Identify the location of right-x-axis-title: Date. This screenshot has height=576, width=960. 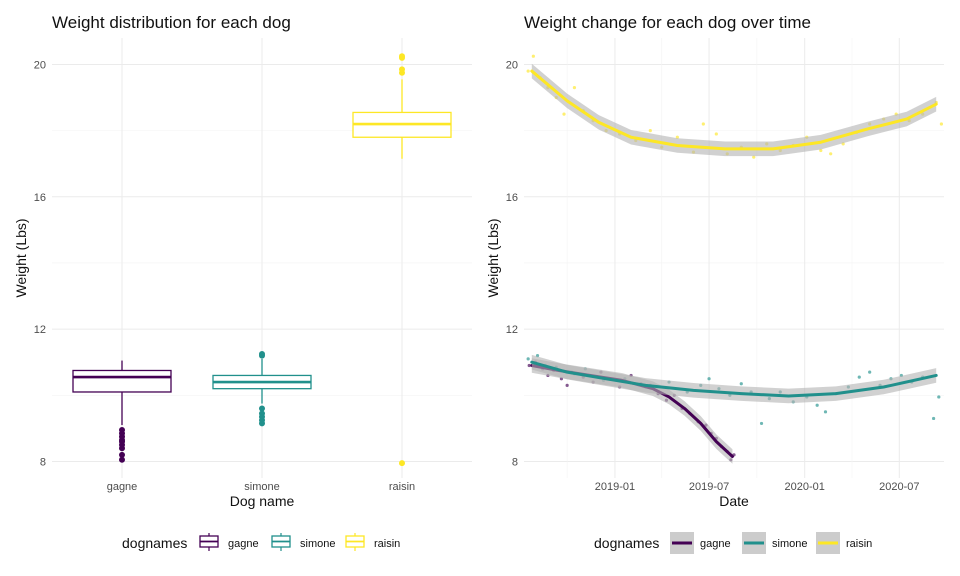
(734, 501).